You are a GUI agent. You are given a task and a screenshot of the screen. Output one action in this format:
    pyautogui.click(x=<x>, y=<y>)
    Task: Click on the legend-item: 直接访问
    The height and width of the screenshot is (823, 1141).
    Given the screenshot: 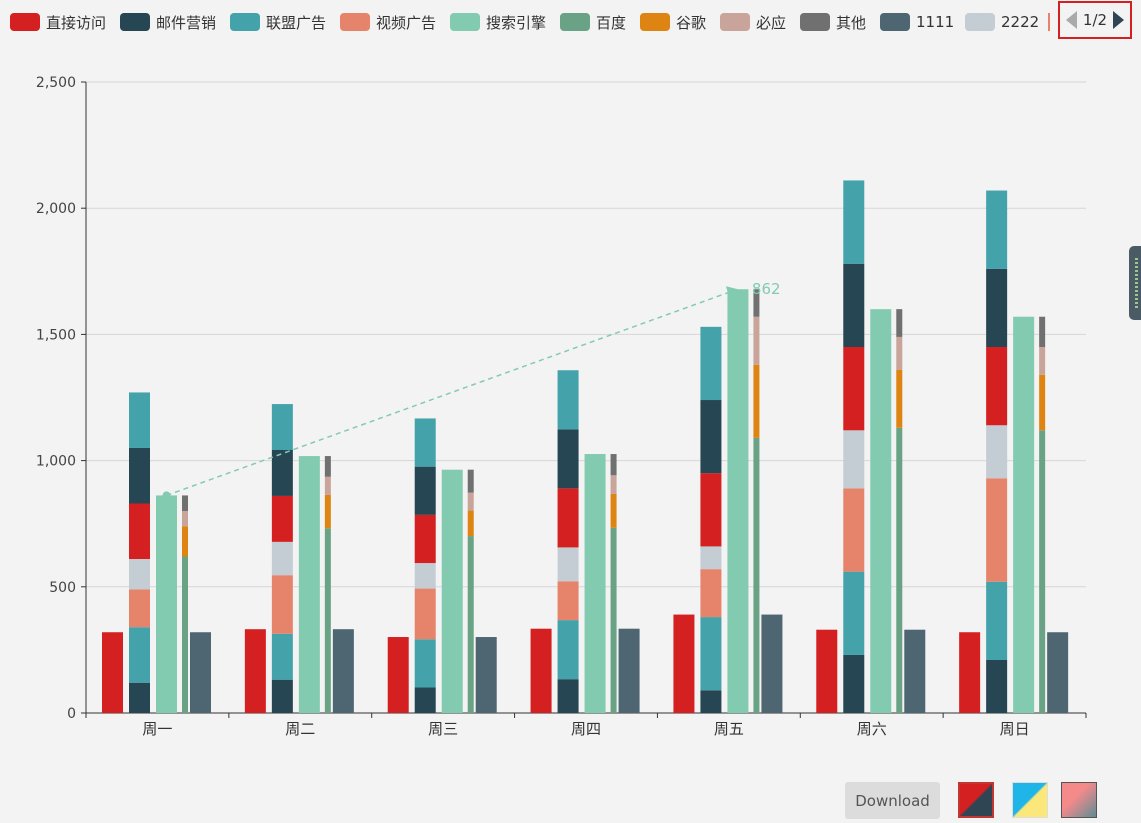 What is the action you would take?
    pyautogui.click(x=58, y=22)
    